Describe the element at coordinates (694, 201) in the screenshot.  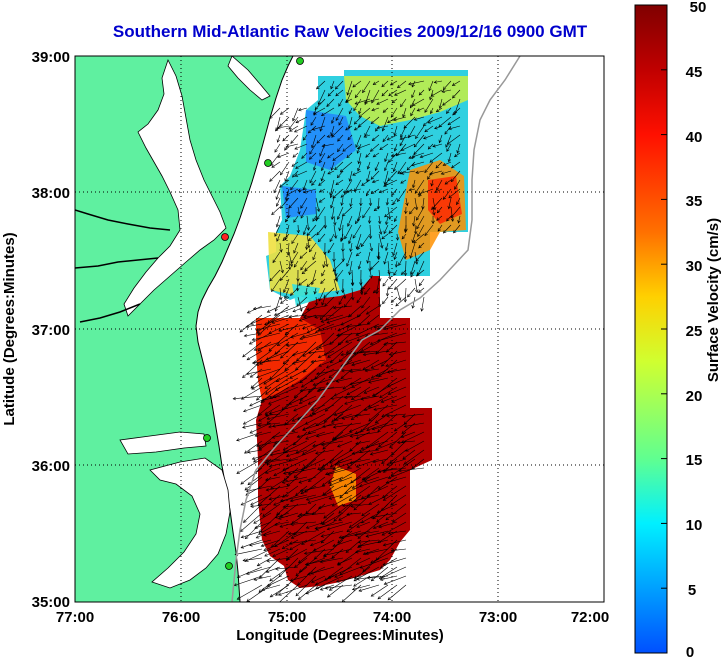
I see `colorbar-tick-label: 35` at that location.